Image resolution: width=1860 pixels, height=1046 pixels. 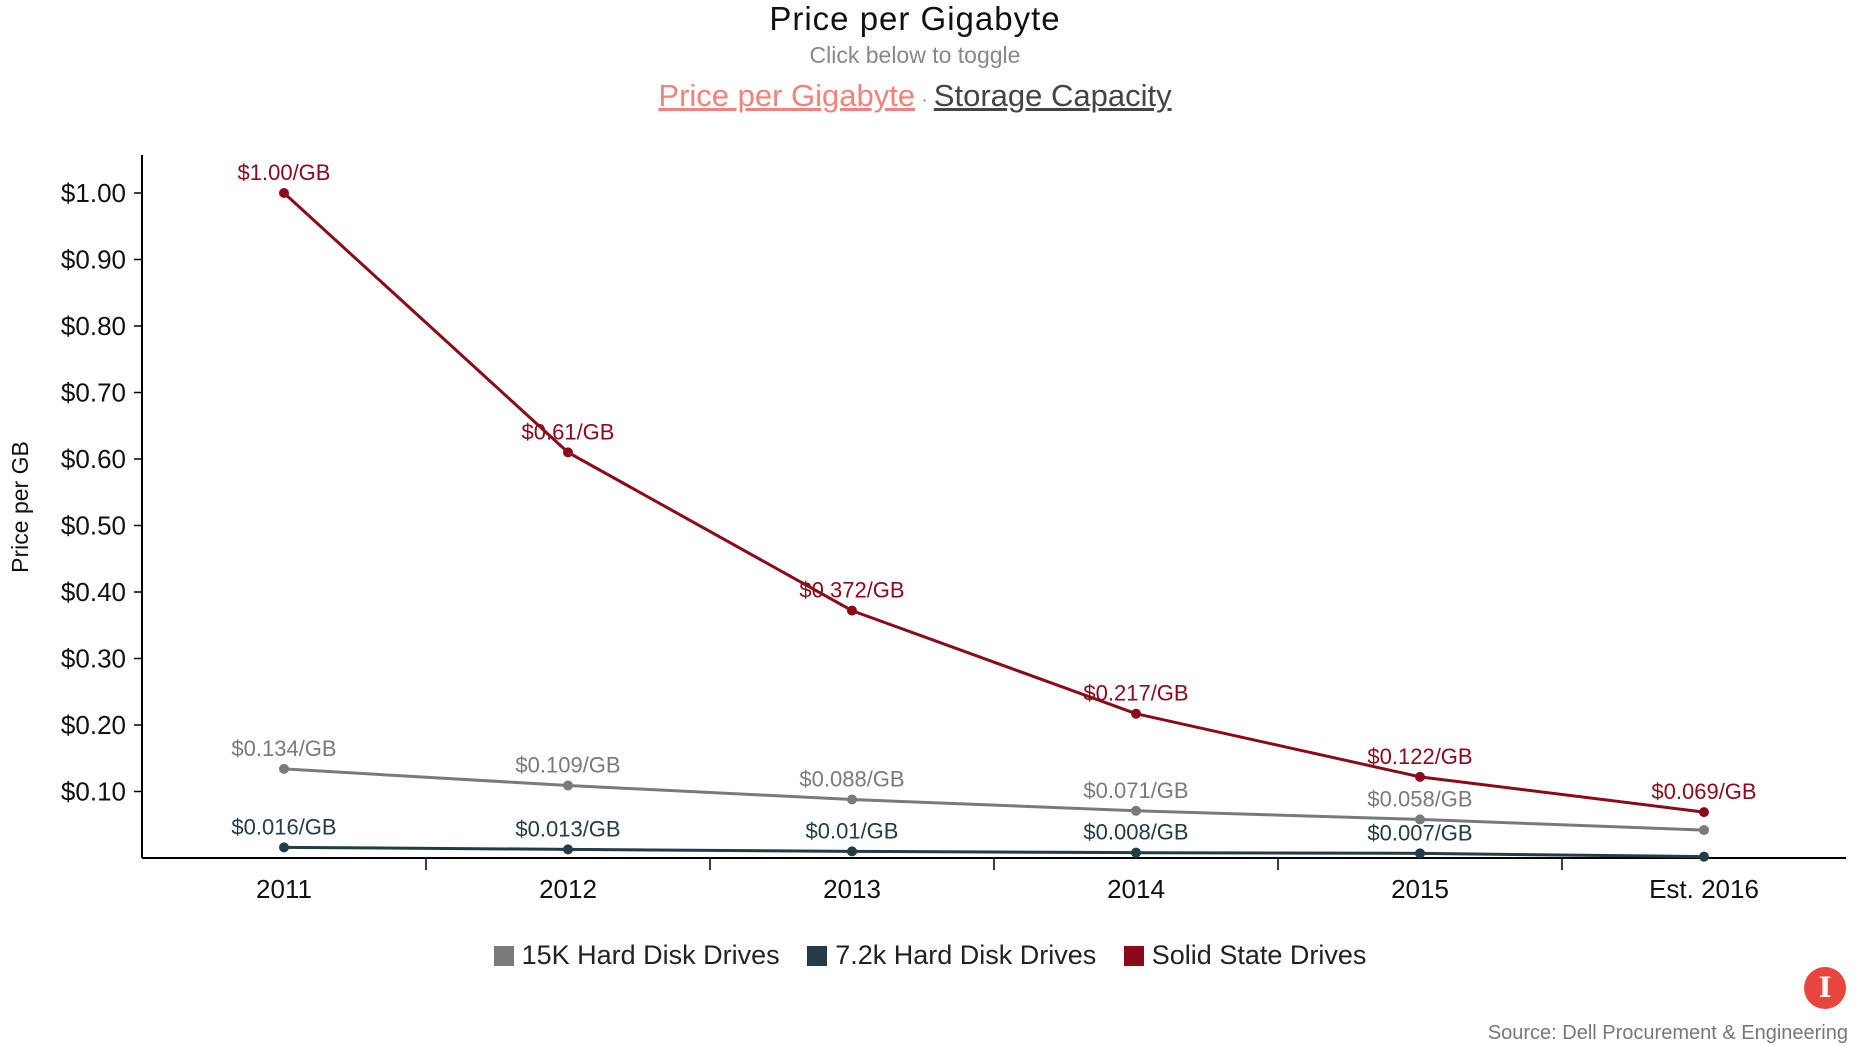 I want to click on view-toggles: Price per Gigabyte · Storage Capacity, so click(x=915, y=96).